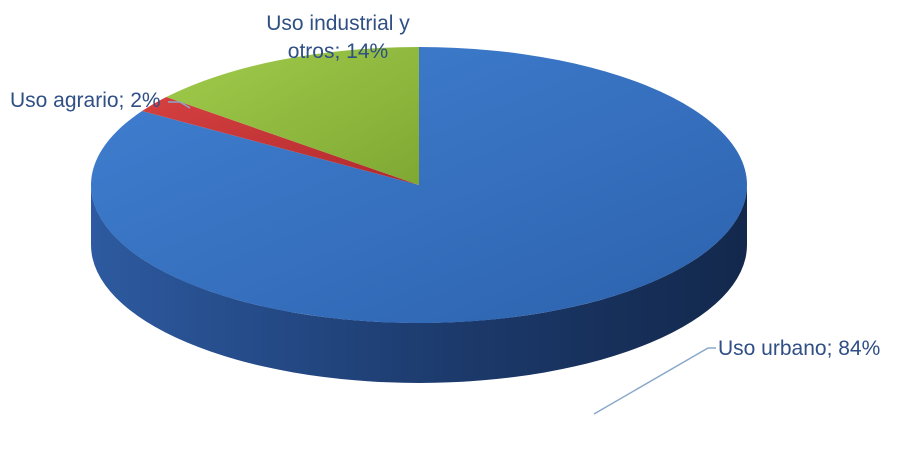 This screenshot has width=920, height=449. I want to click on data-label-uso-agrario: Uso agrario; 2%, so click(85, 100).